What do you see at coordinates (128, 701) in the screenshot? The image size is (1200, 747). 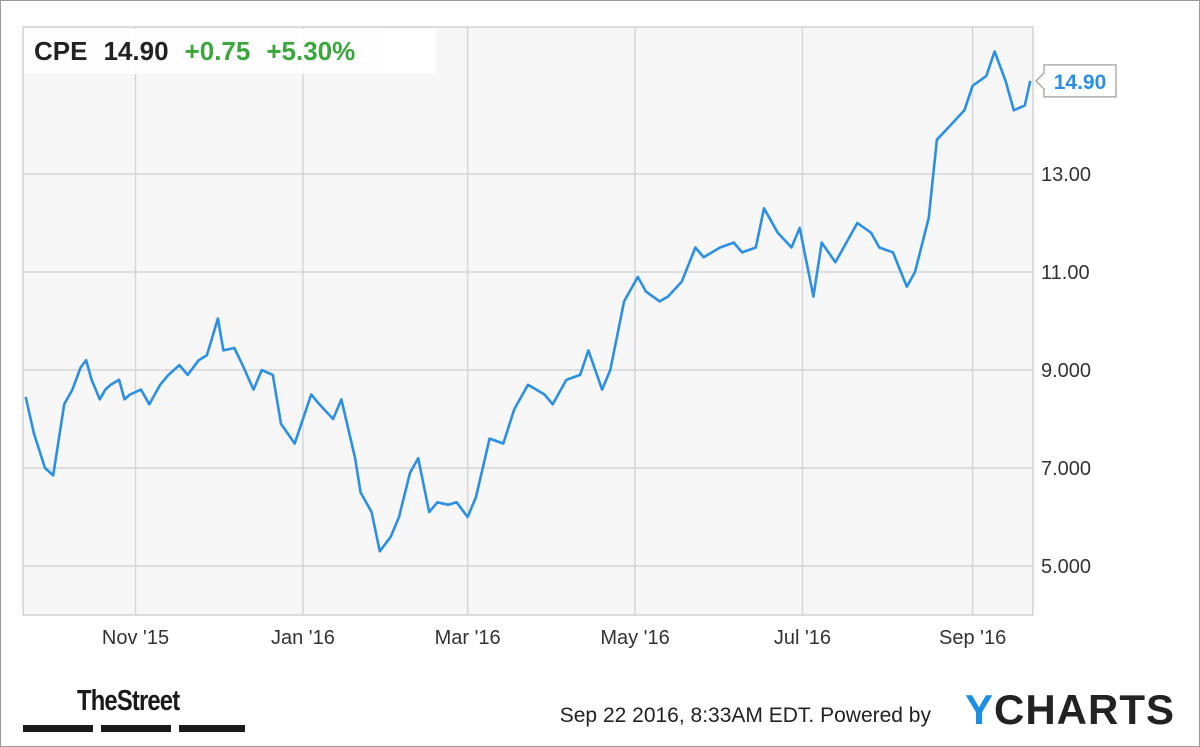 I see `thestreet-wordmark: TheStreet` at bounding box center [128, 701].